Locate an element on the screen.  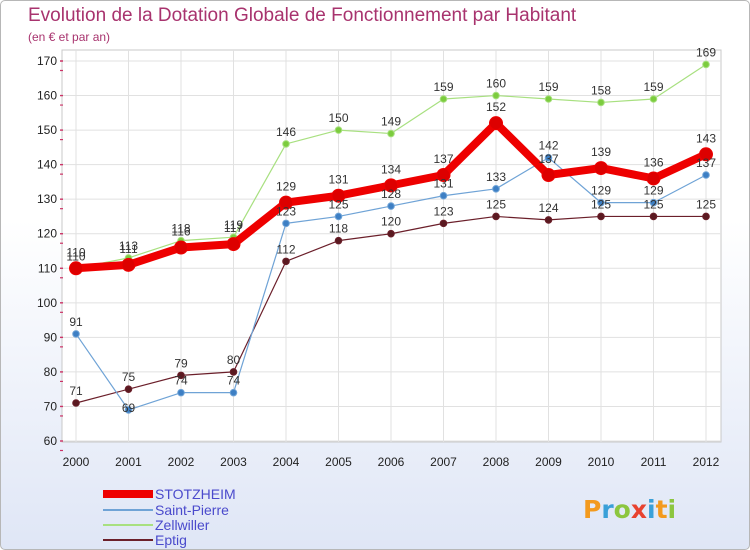
data-label: 111 is located at coordinates (128, 249).